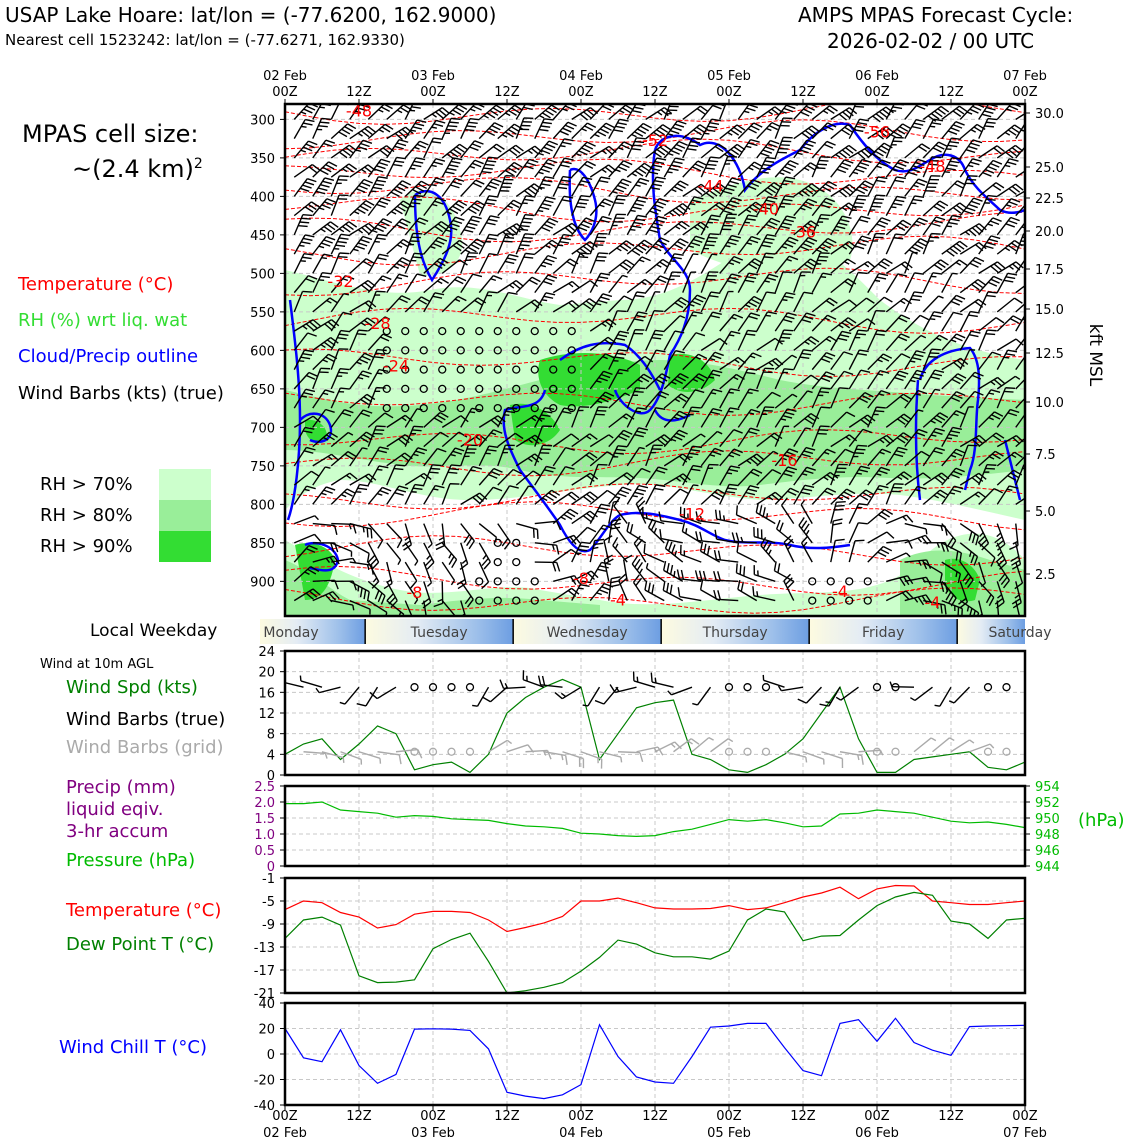 This screenshot has height=1140, width=1140. Describe the element at coordinates (433, 76) in the screenshot. I see `date-label-top: 03 Feb` at that location.